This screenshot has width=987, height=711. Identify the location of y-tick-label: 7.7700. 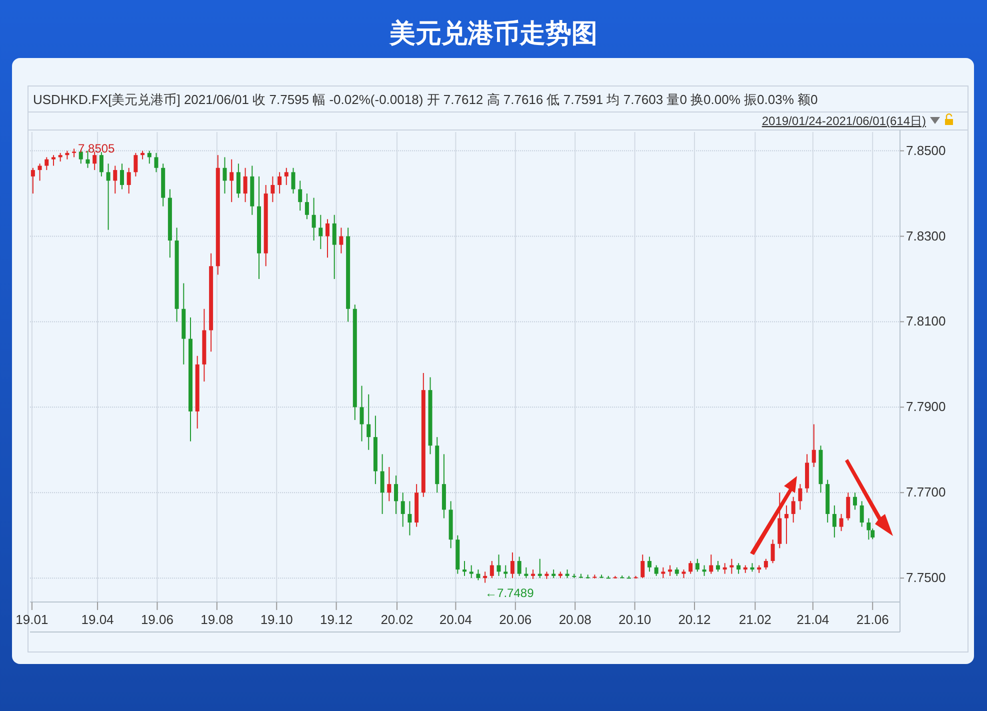
(926, 492).